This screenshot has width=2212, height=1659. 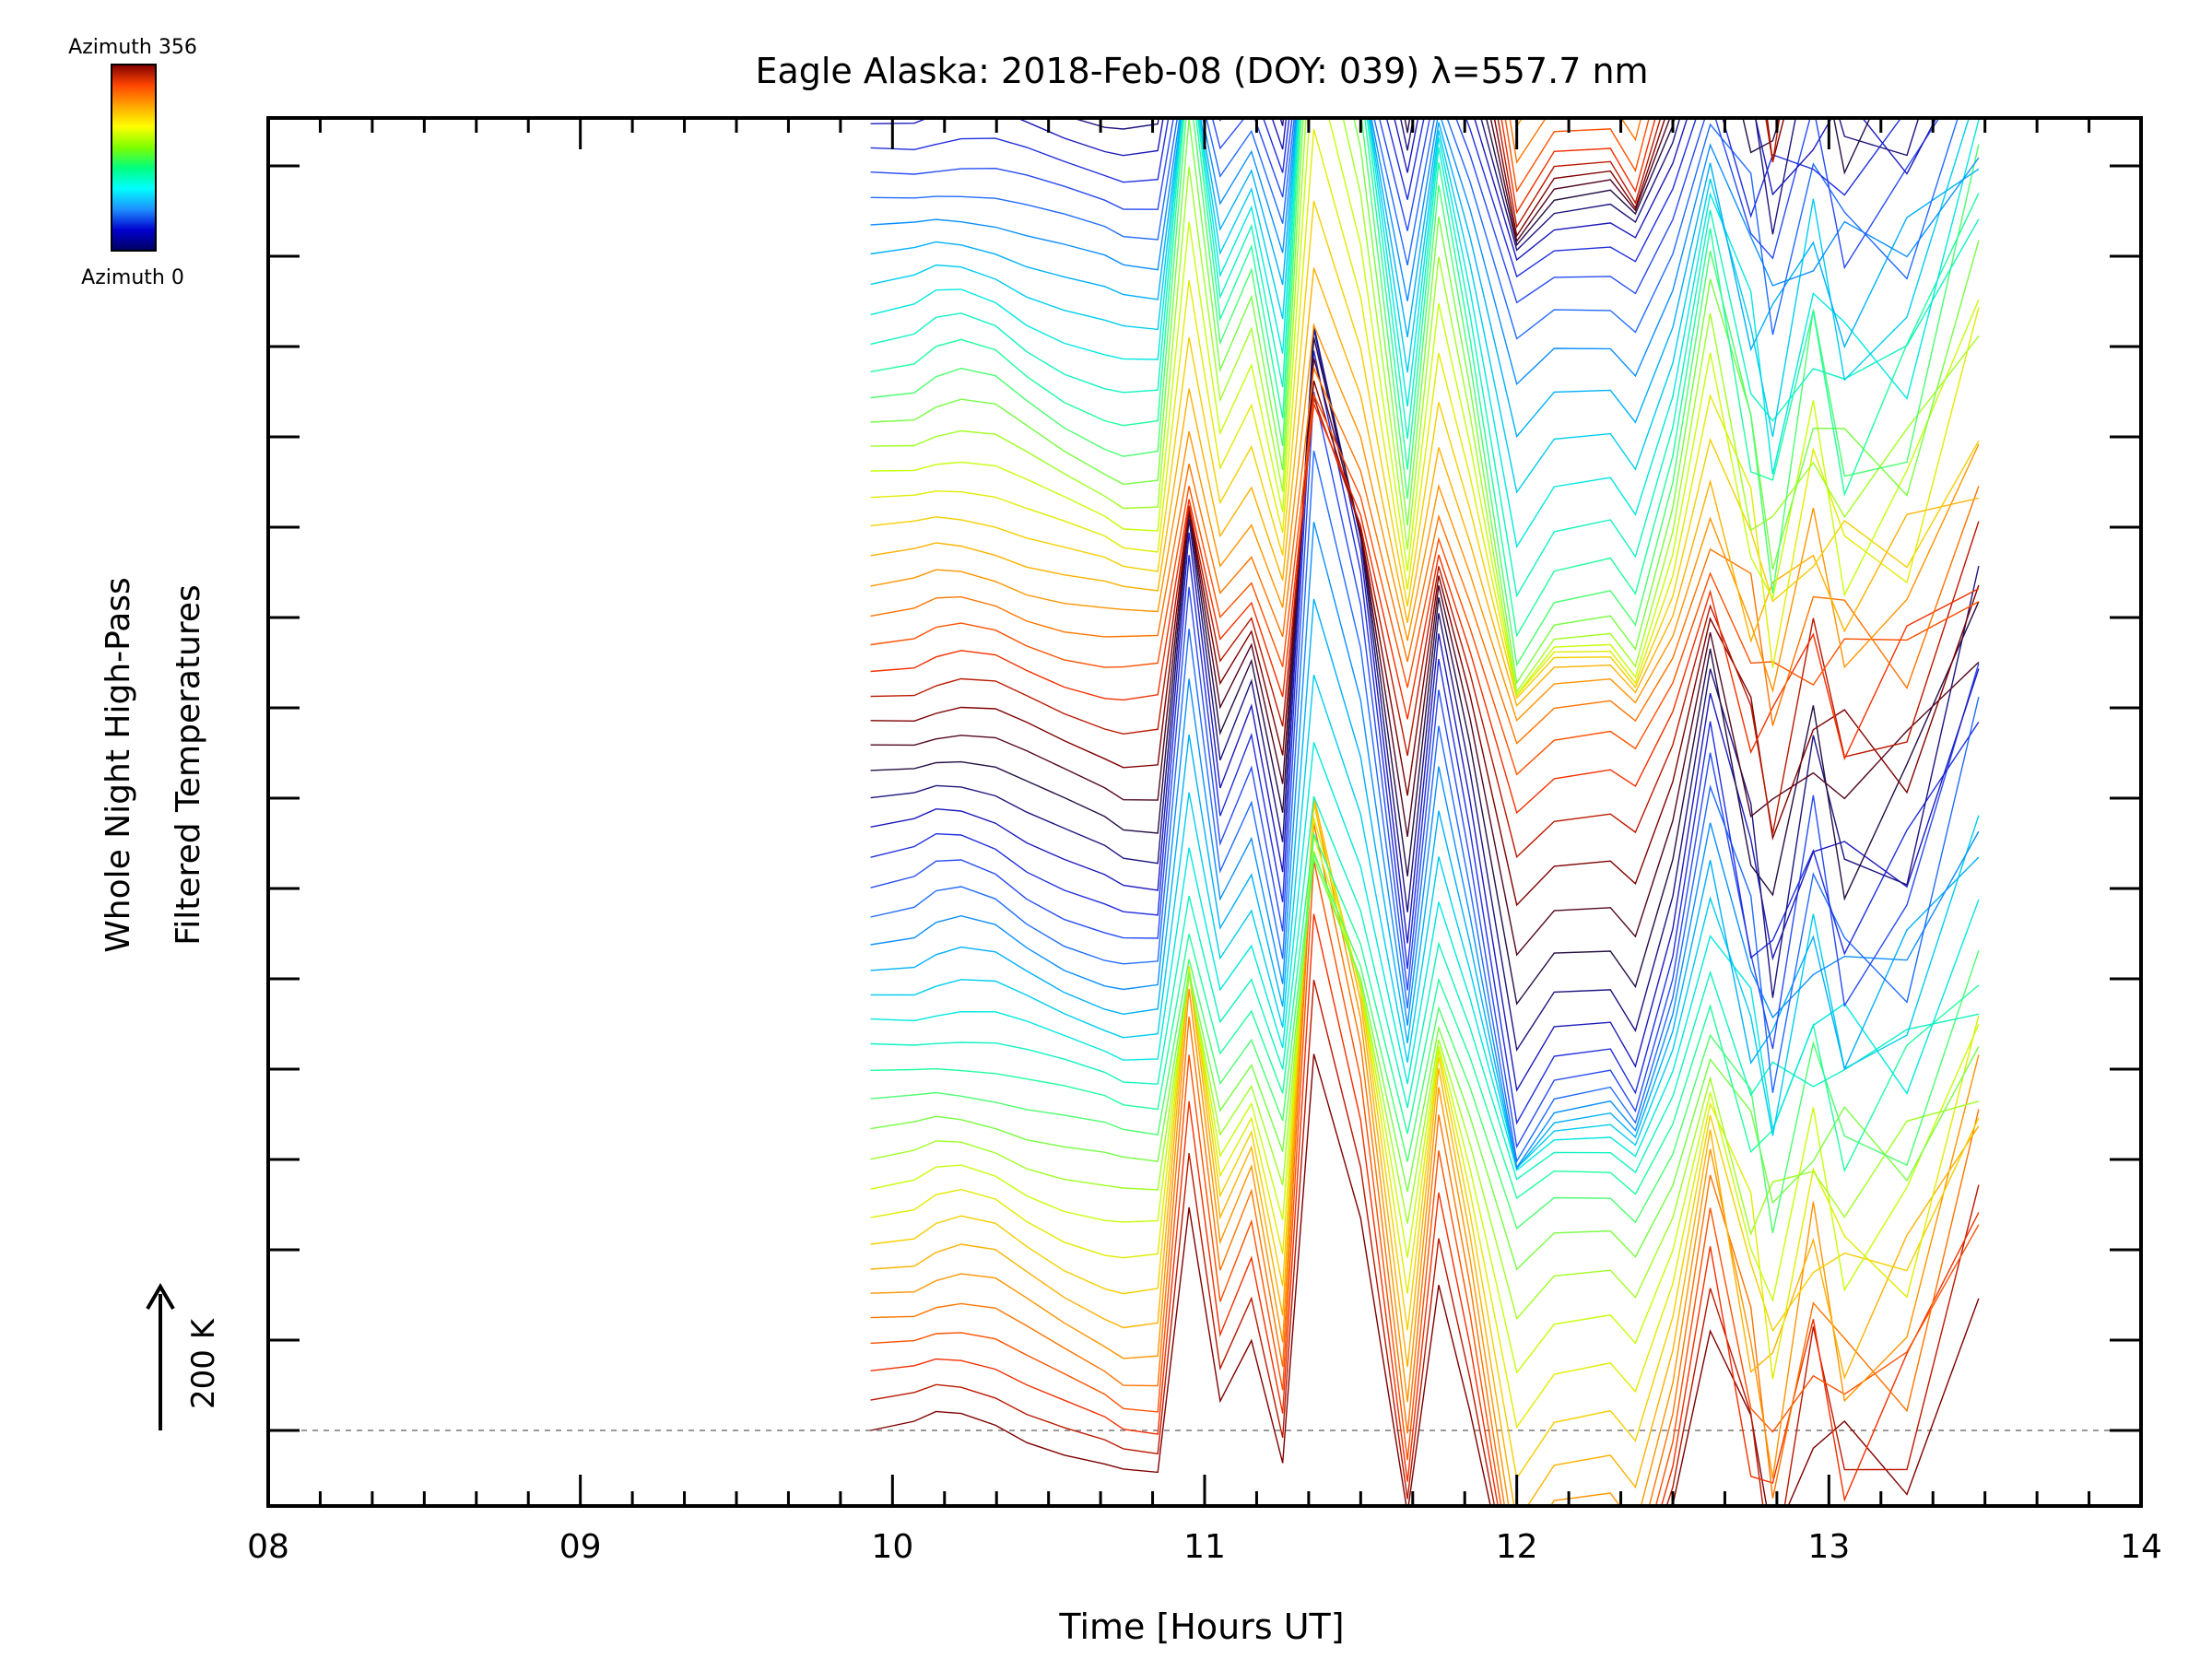 What do you see at coordinates (132, 47) in the screenshot?
I see `colorbar-top-label: Azimuth 356` at bounding box center [132, 47].